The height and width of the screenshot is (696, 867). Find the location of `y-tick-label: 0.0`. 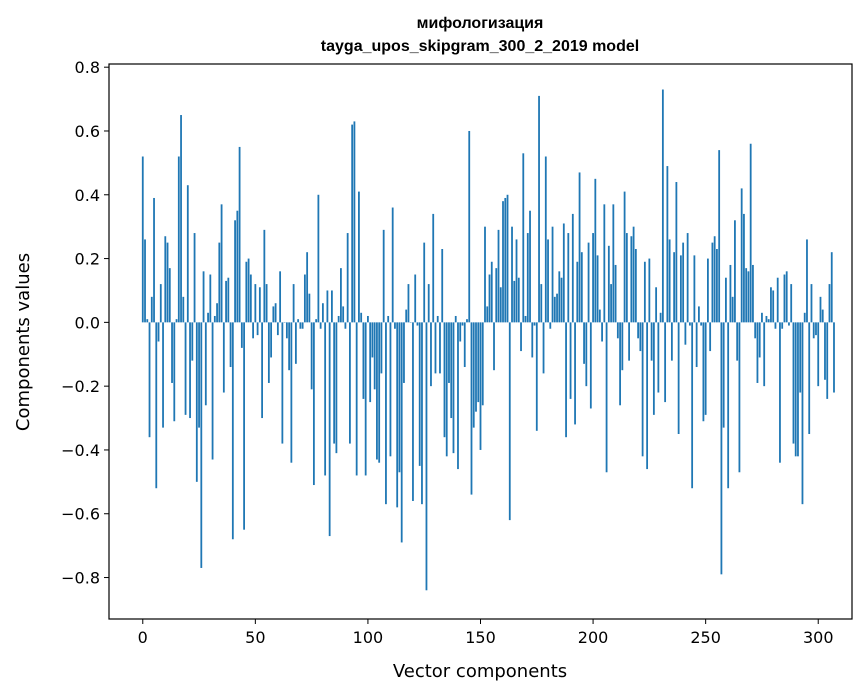

y-tick-label: 0.0 is located at coordinates (87, 322).